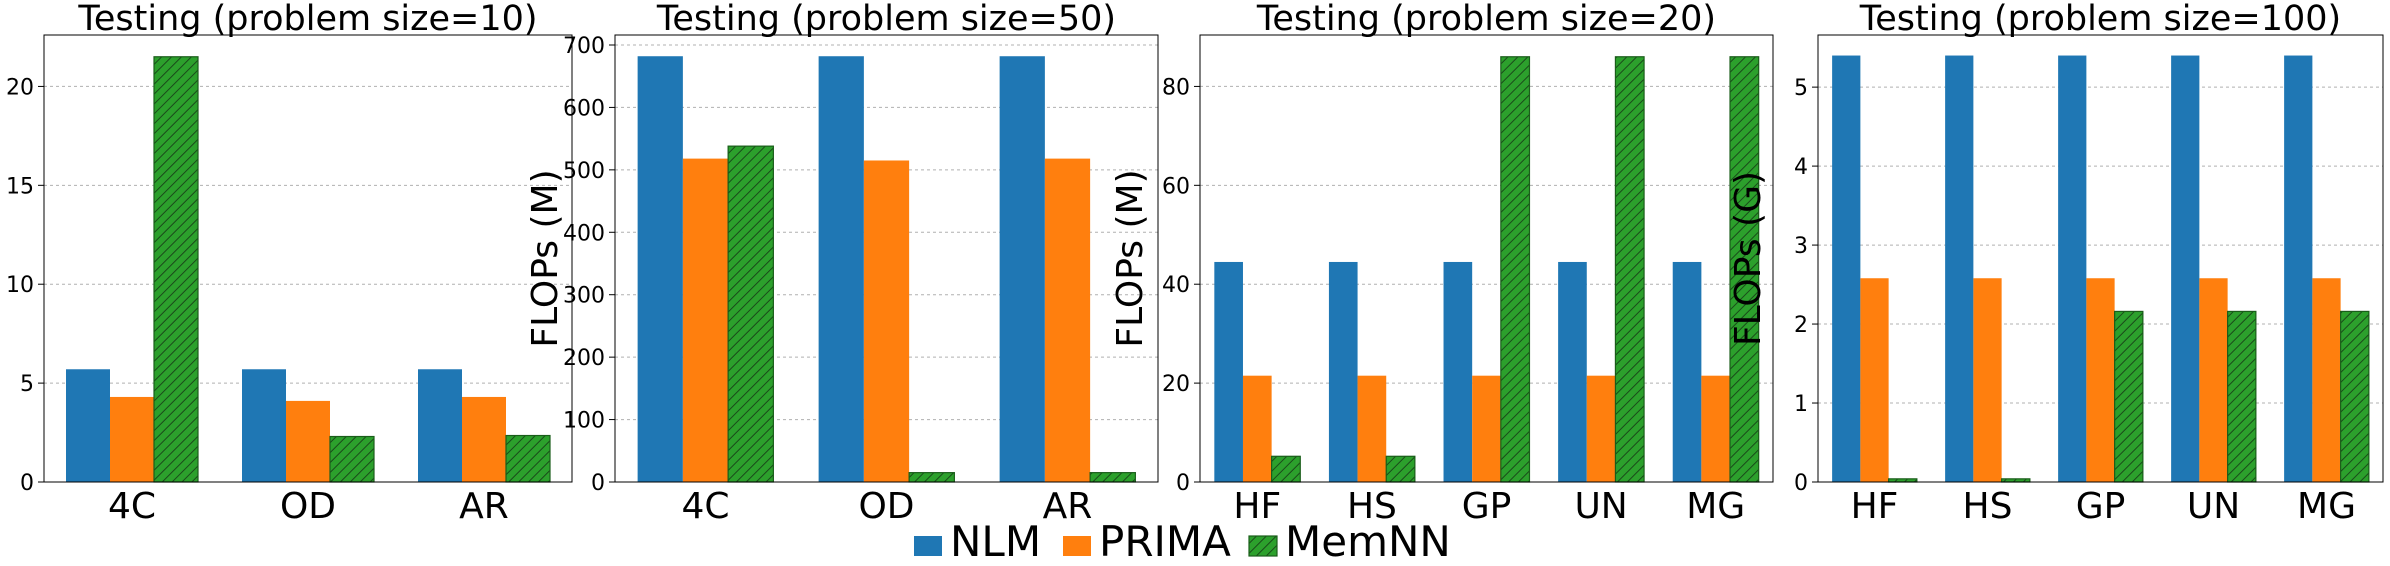  What do you see at coordinates (1801, 325) in the screenshot?
I see `y-tick-label: 2` at bounding box center [1801, 325].